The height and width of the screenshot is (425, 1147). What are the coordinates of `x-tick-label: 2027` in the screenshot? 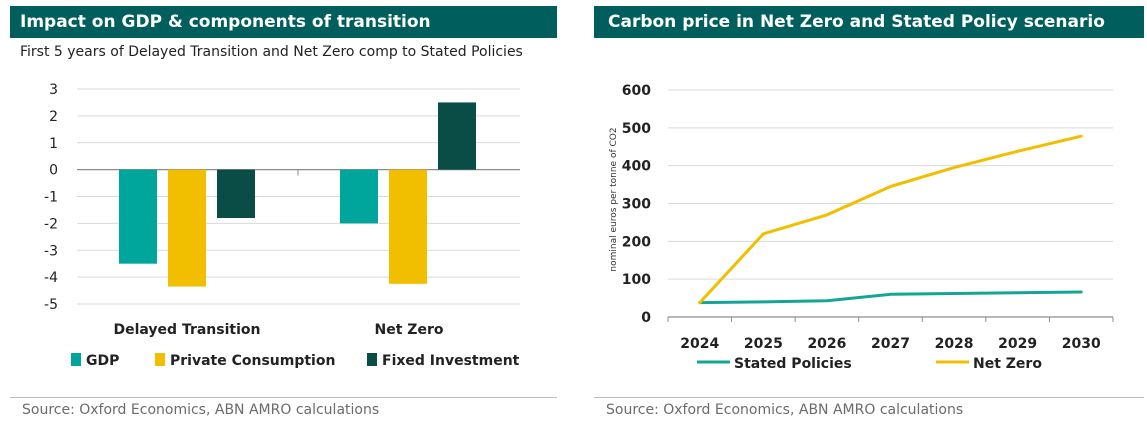 It's located at (890, 344).